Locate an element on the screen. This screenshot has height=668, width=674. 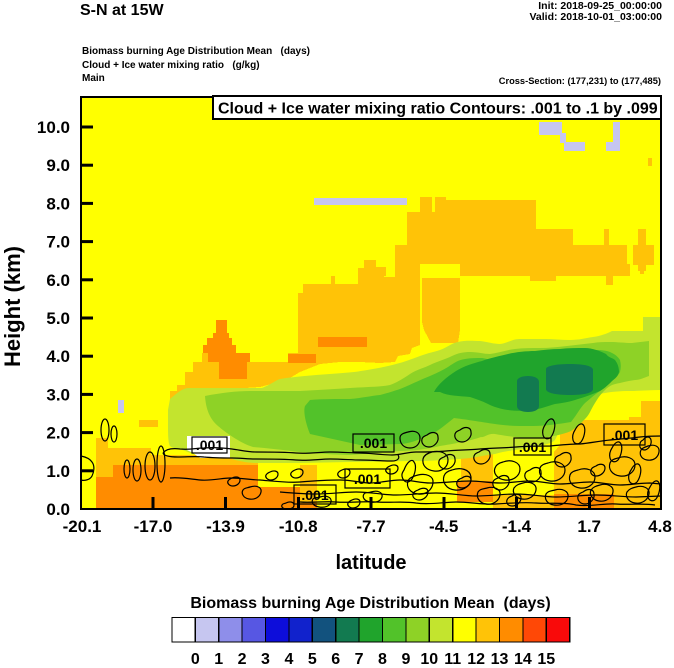
svg-text: 1.7 is located at coordinates (589, 526).